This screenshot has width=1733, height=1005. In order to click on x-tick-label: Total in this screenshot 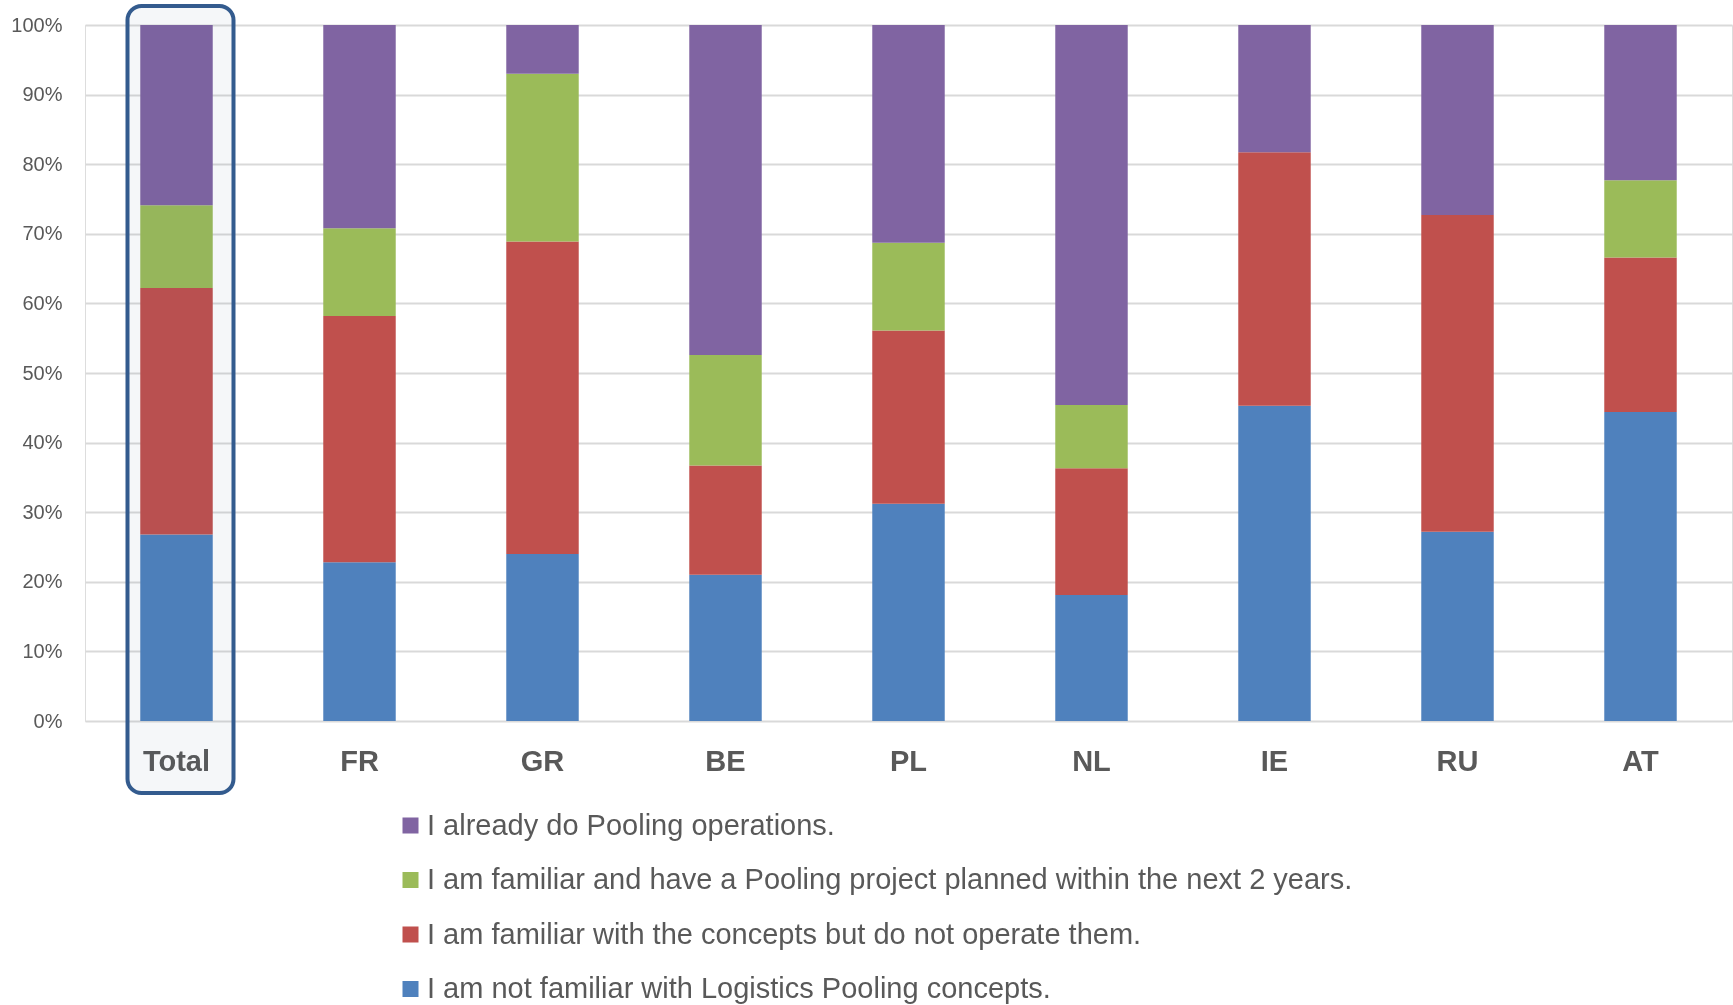, I will do `click(176, 760)`.